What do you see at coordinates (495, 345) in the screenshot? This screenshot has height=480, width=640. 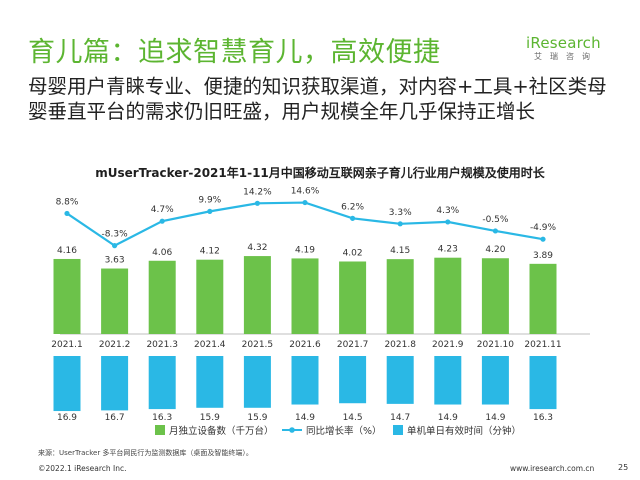 I see `x-tick-label: 2021.10` at bounding box center [495, 345].